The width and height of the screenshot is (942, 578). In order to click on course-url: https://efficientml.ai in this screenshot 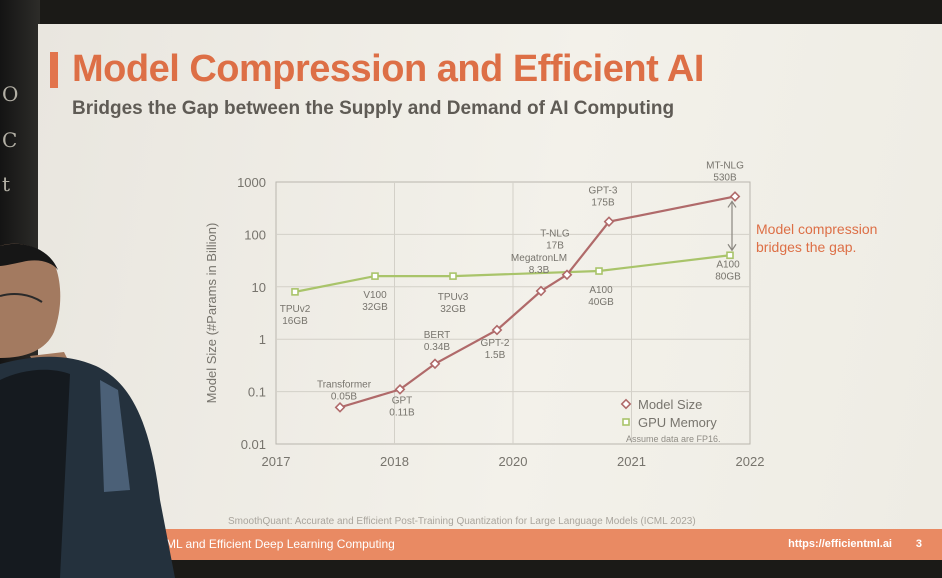, I will do `click(840, 544)`.